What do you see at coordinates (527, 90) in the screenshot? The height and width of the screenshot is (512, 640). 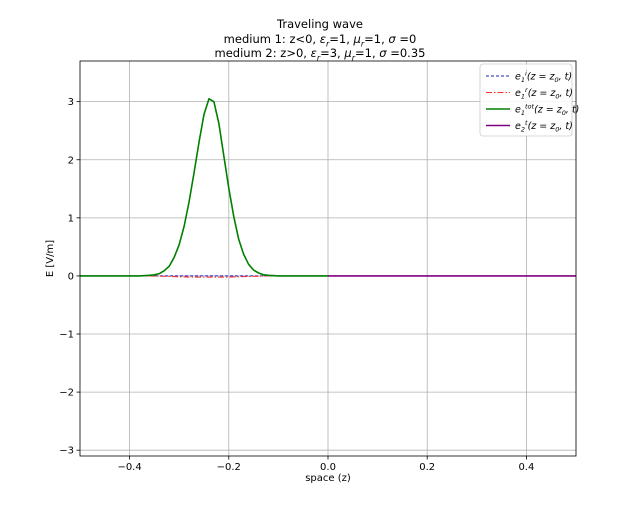 I see `legend-label-fragment: r` at bounding box center [527, 90].